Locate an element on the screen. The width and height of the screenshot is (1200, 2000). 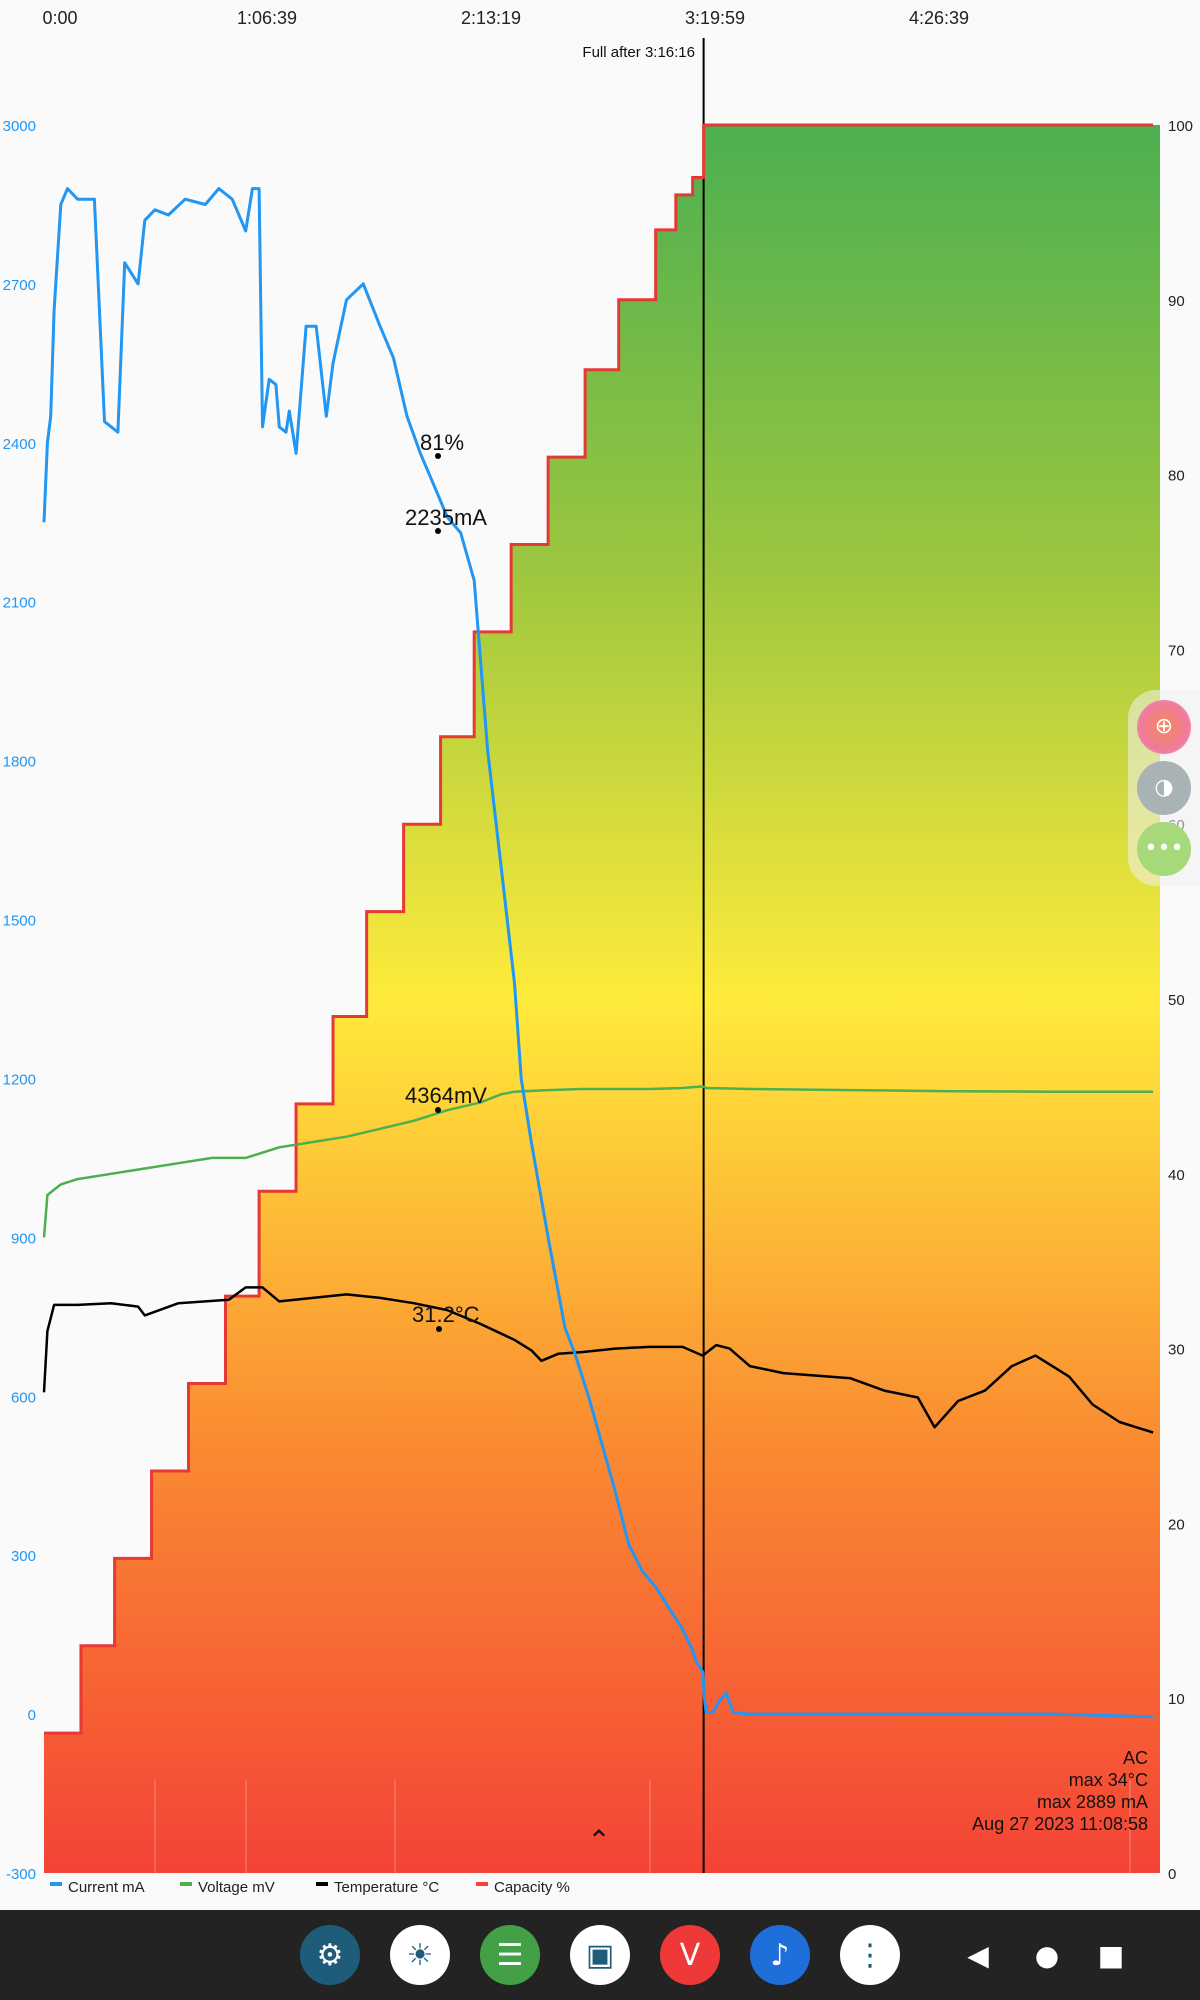
zoom-in-icon: ⊕ is located at coordinates (1164, 726).